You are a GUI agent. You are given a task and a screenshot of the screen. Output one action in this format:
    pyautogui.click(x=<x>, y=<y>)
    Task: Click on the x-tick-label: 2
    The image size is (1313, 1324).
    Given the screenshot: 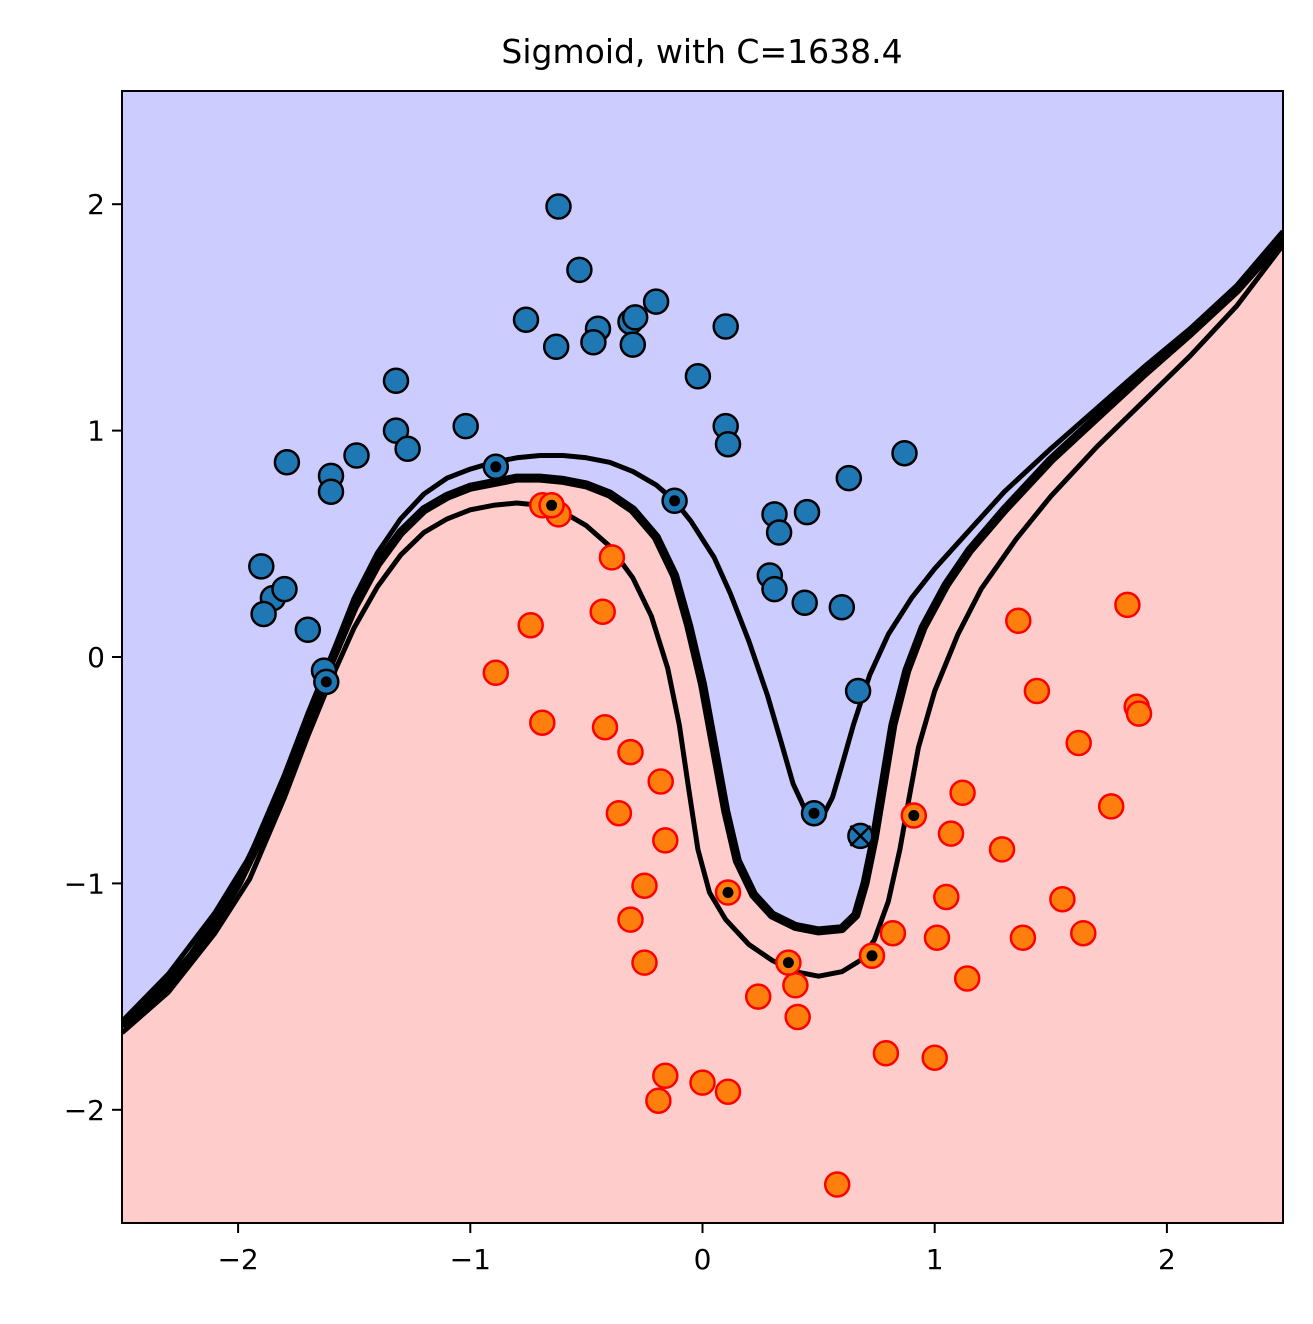 What is the action you would take?
    pyautogui.click(x=1167, y=1259)
    